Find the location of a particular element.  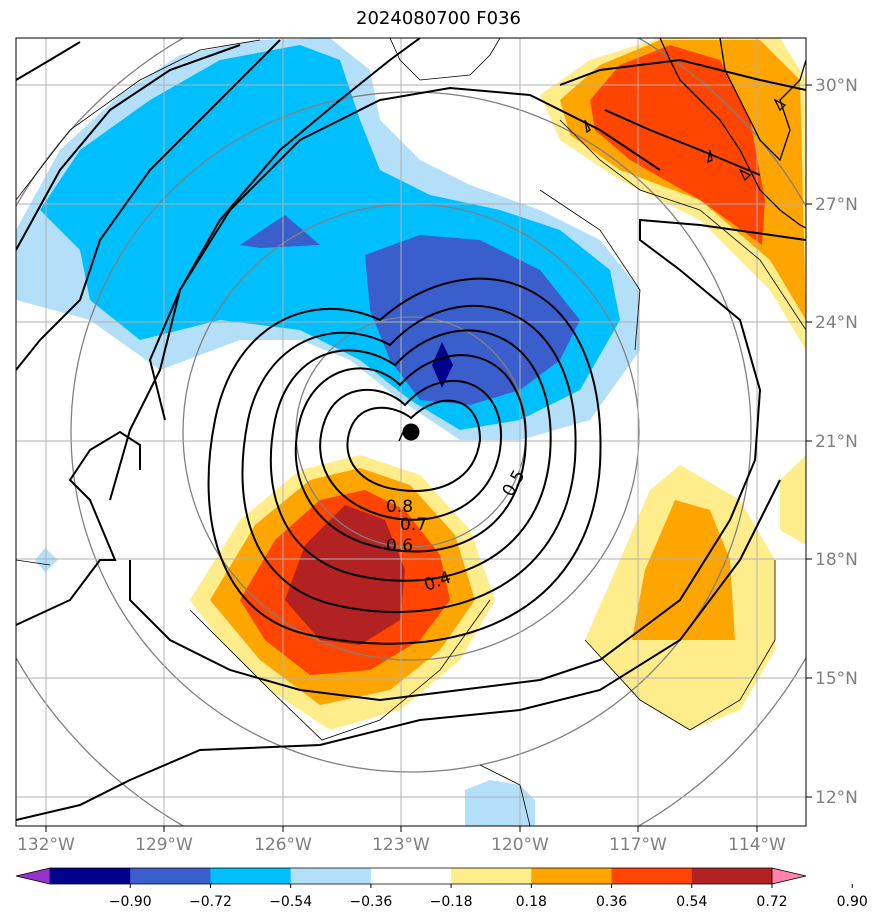

contour-label-0-8: 0.8 is located at coordinates (399, 507).